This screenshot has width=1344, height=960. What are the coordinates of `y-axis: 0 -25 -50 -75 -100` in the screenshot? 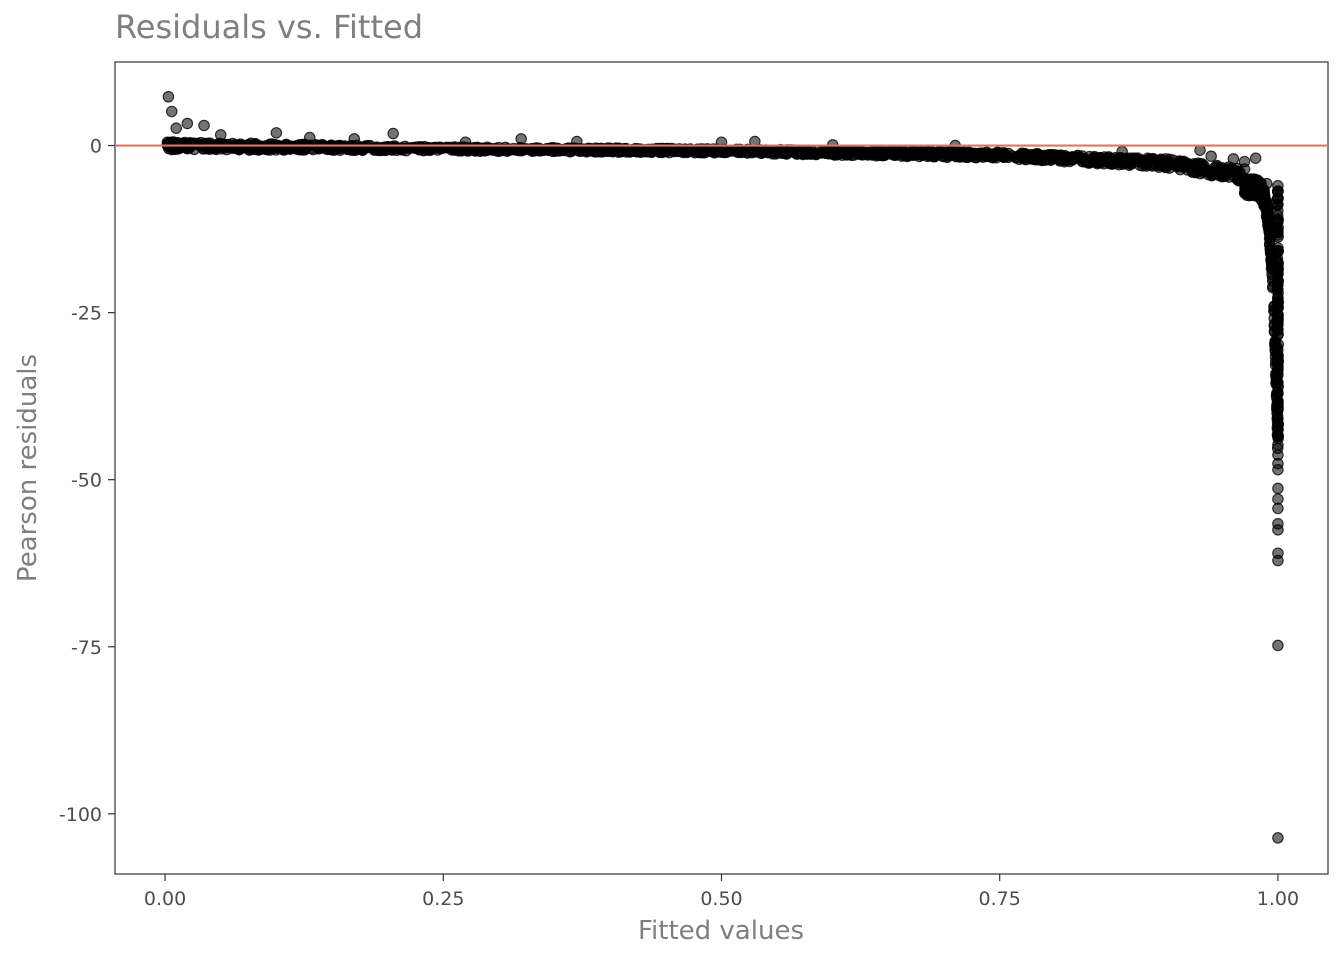 It's located at (87, 481).